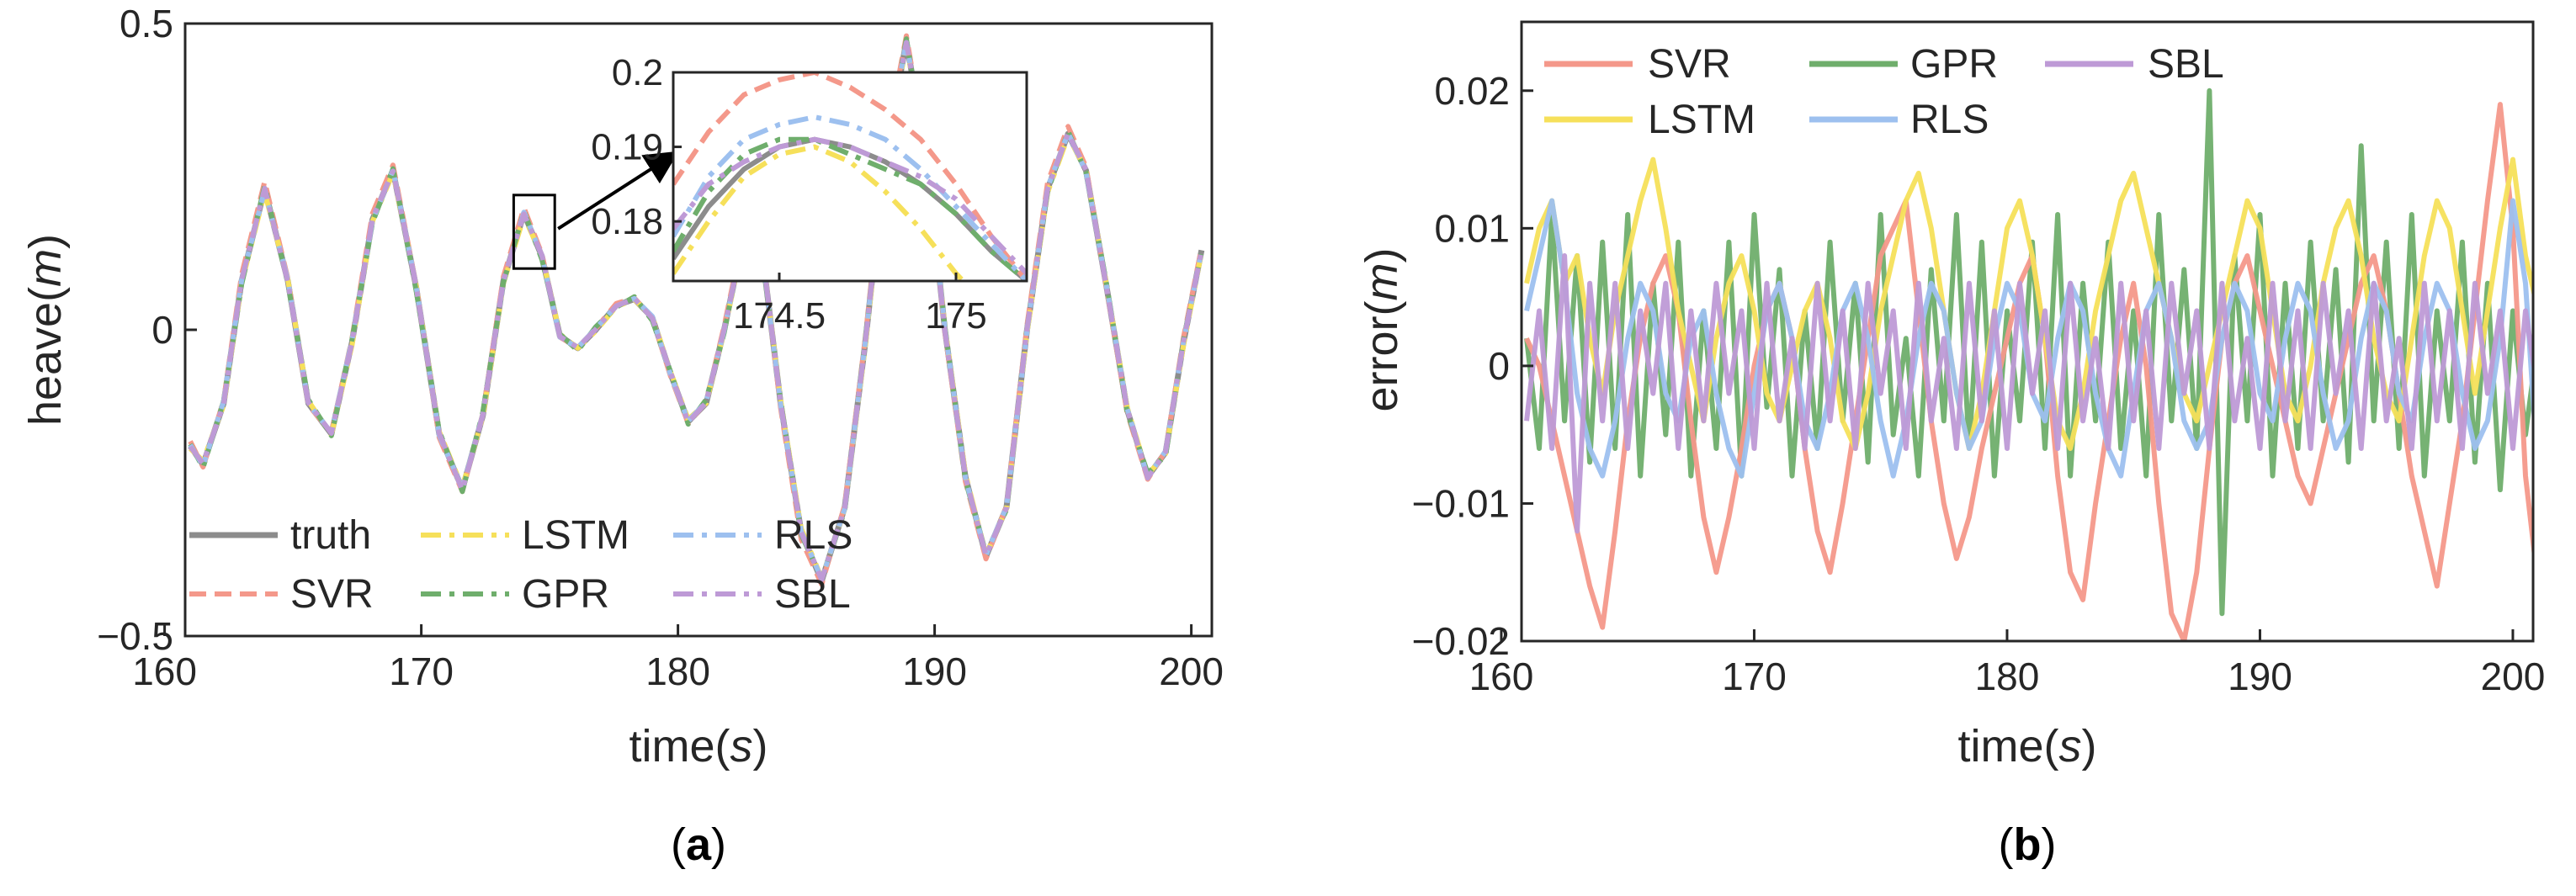  Describe the element at coordinates (627, 147) in the screenshot. I see `inset-y-tick-label: 0.19` at that location.